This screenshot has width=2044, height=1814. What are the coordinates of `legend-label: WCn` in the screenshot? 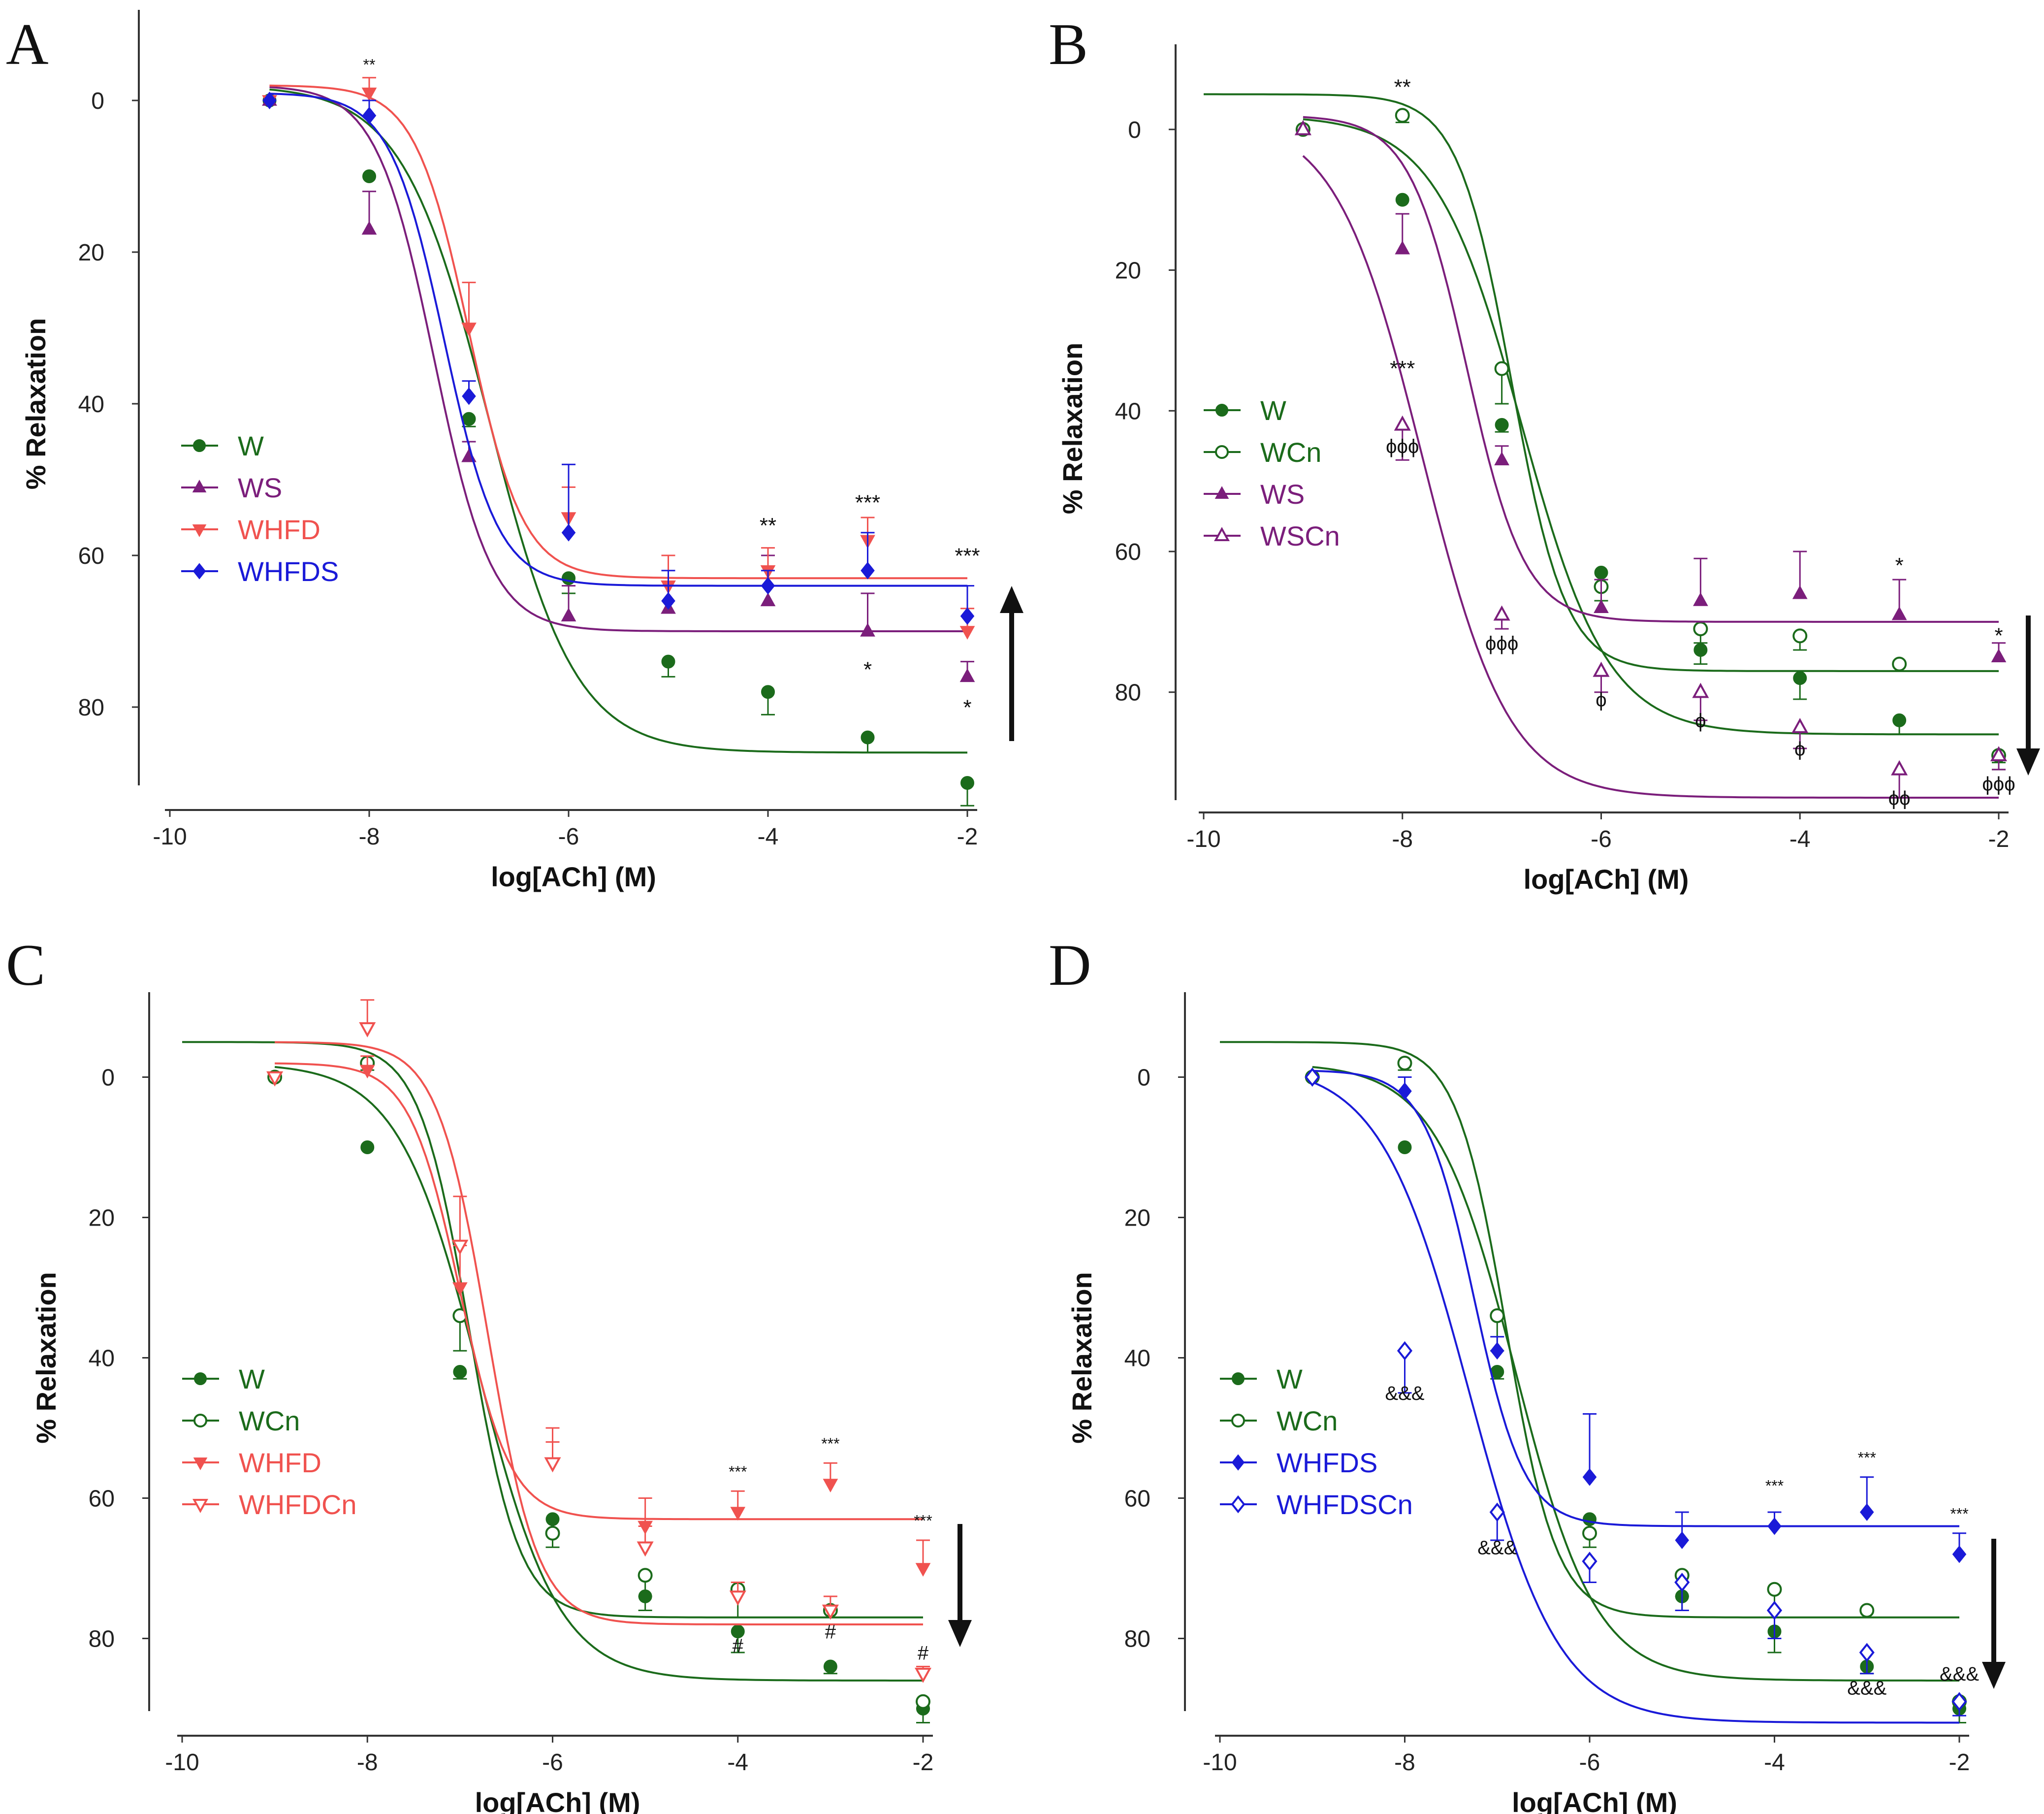 It's located at (1307, 1420).